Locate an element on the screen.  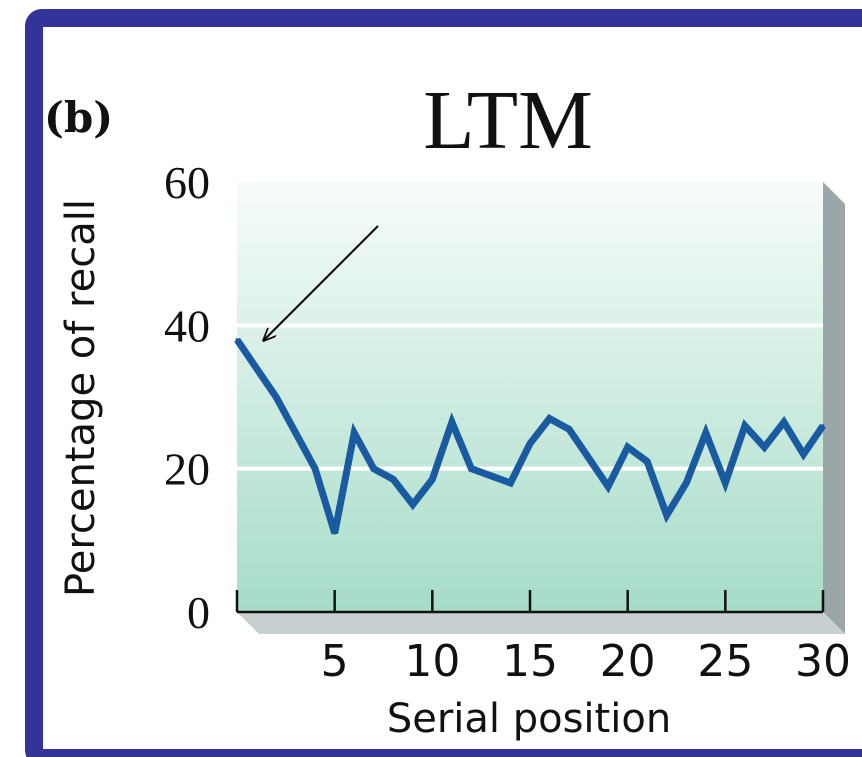
y-axis-label: Percentage of recall is located at coordinates (81, 398).